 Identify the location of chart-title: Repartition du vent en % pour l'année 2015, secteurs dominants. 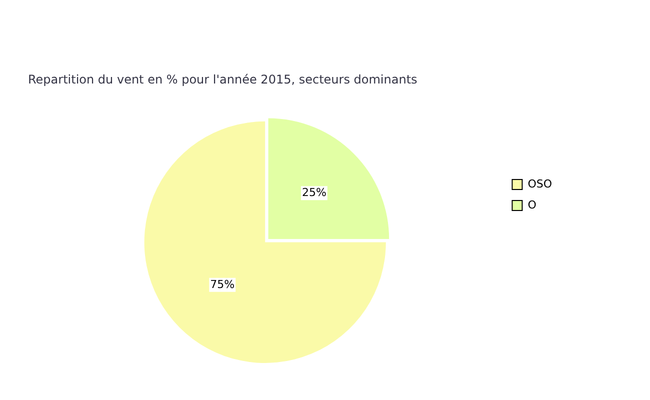
(223, 79).